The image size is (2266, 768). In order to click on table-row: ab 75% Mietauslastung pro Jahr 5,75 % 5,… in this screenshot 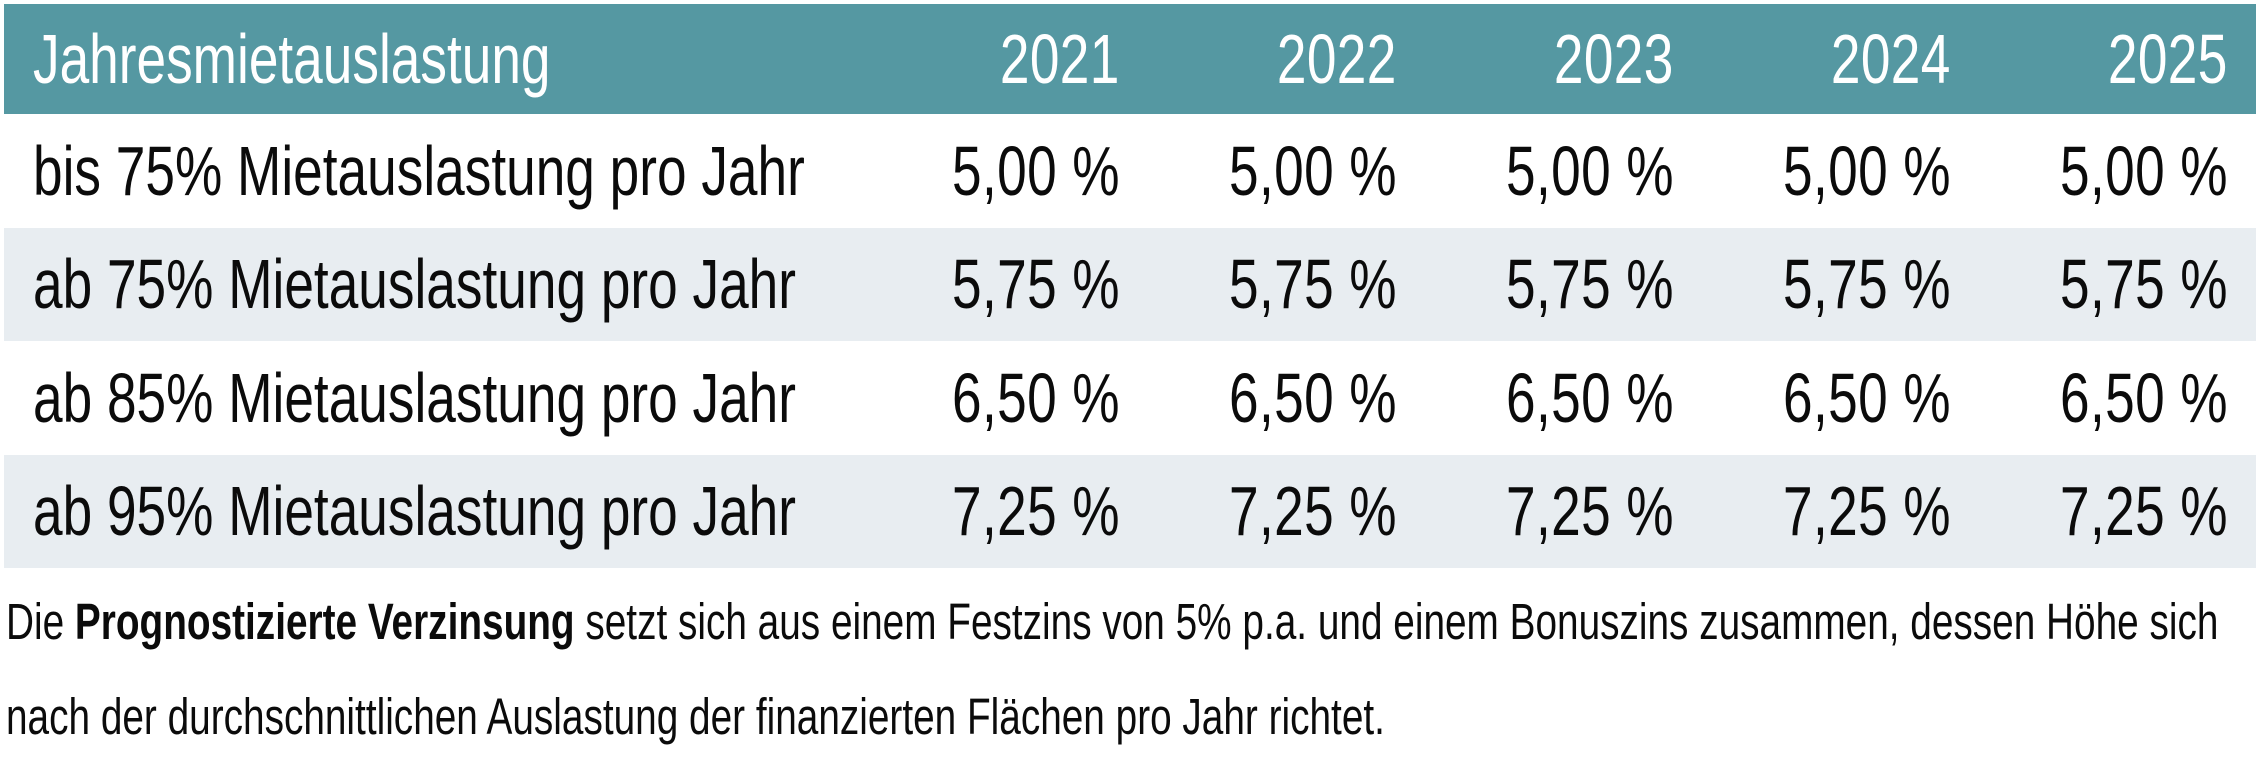, I will do `click(1130, 284)`.